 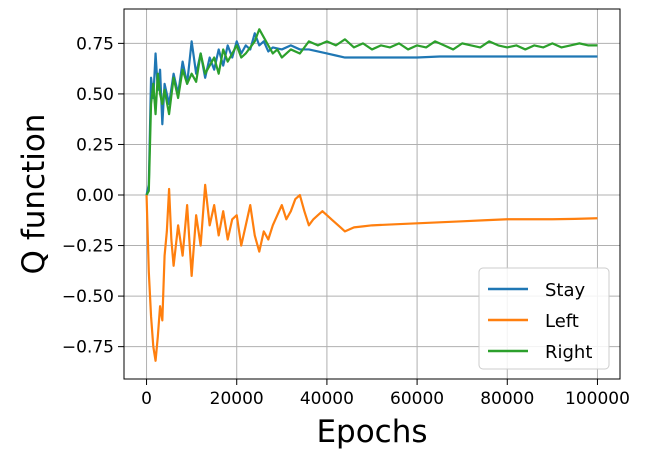 I want to click on legend-box, so click(x=544, y=318).